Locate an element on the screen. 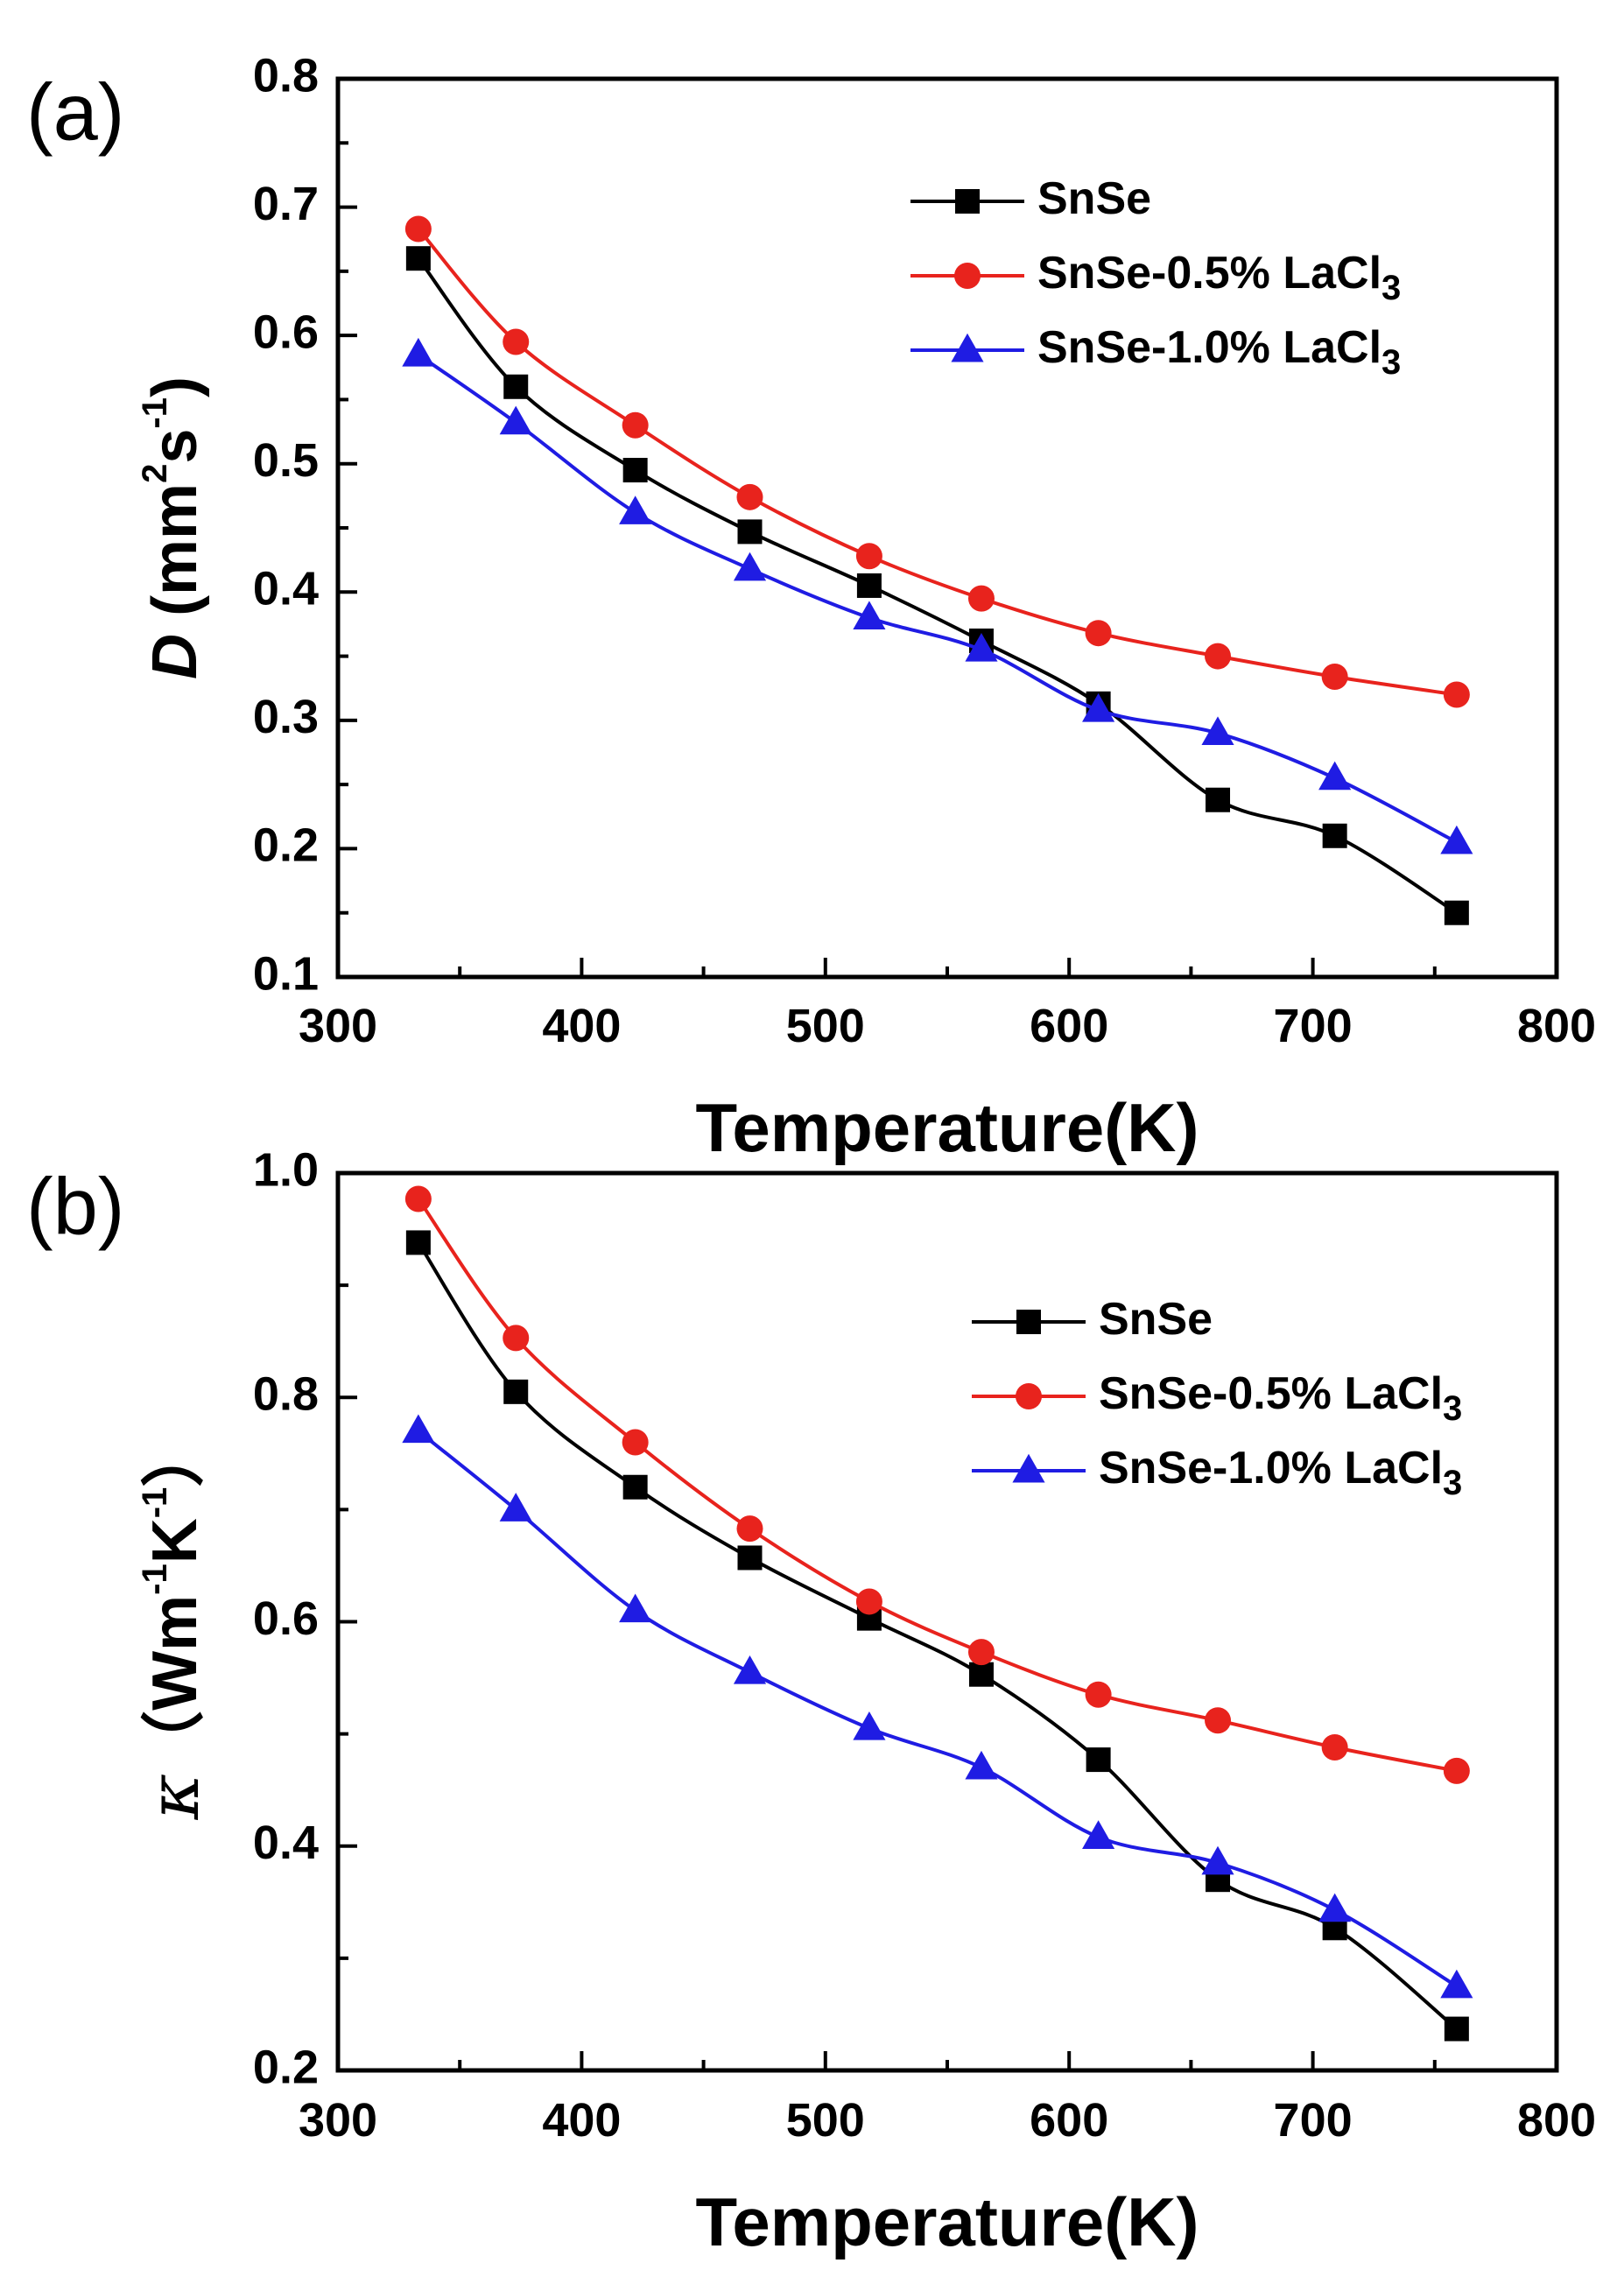 The image size is (1624, 2277). series-circle is located at coordinates (937, 462).